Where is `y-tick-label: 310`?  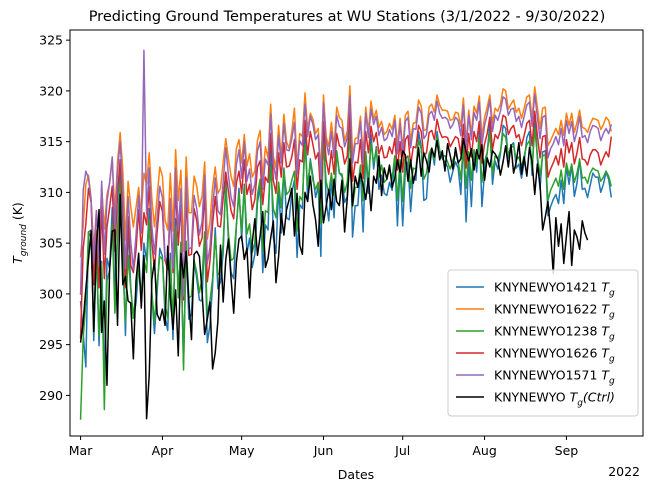 y-tick-label: 310 is located at coordinates (51, 192).